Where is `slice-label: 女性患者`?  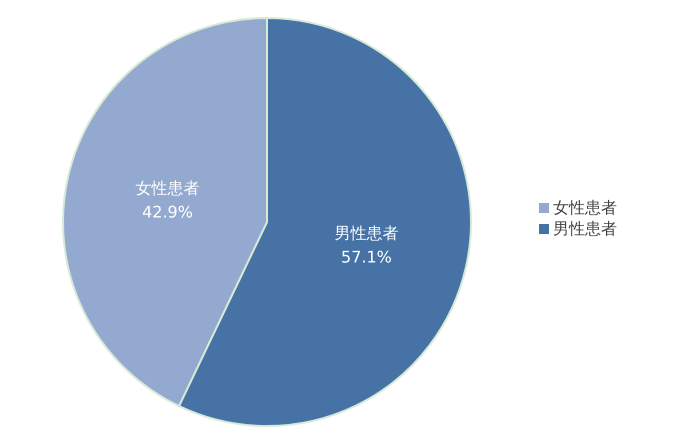
slice-label: 女性患者 is located at coordinates (168, 188).